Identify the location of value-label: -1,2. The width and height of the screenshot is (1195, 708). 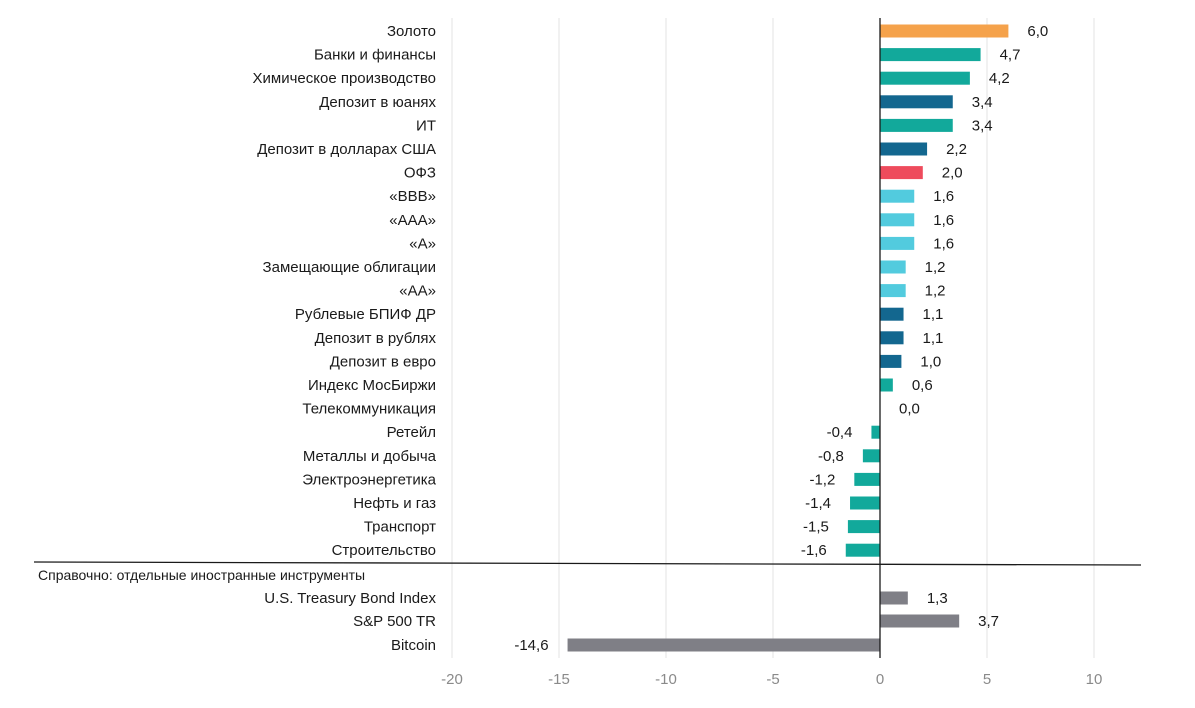
(822, 479).